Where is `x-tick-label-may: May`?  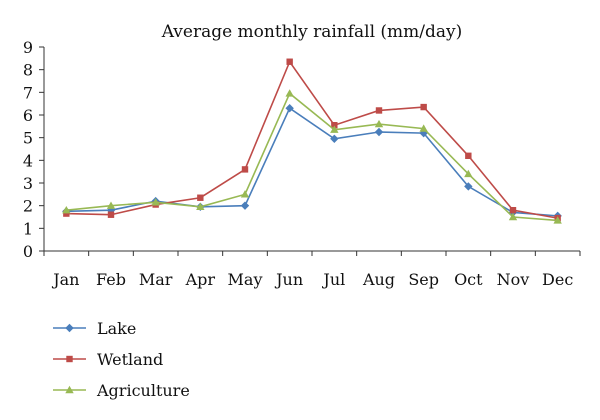
x-tick-label-may: May is located at coordinates (245, 279).